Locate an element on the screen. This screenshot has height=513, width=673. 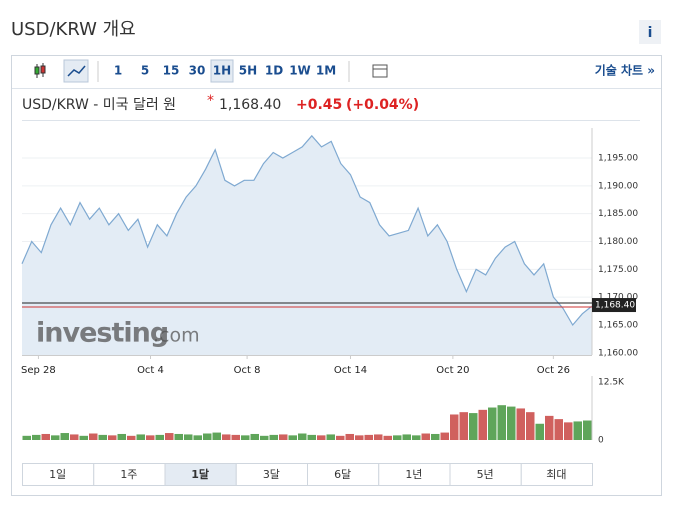
range-label: 6달 is located at coordinates (342, 474).